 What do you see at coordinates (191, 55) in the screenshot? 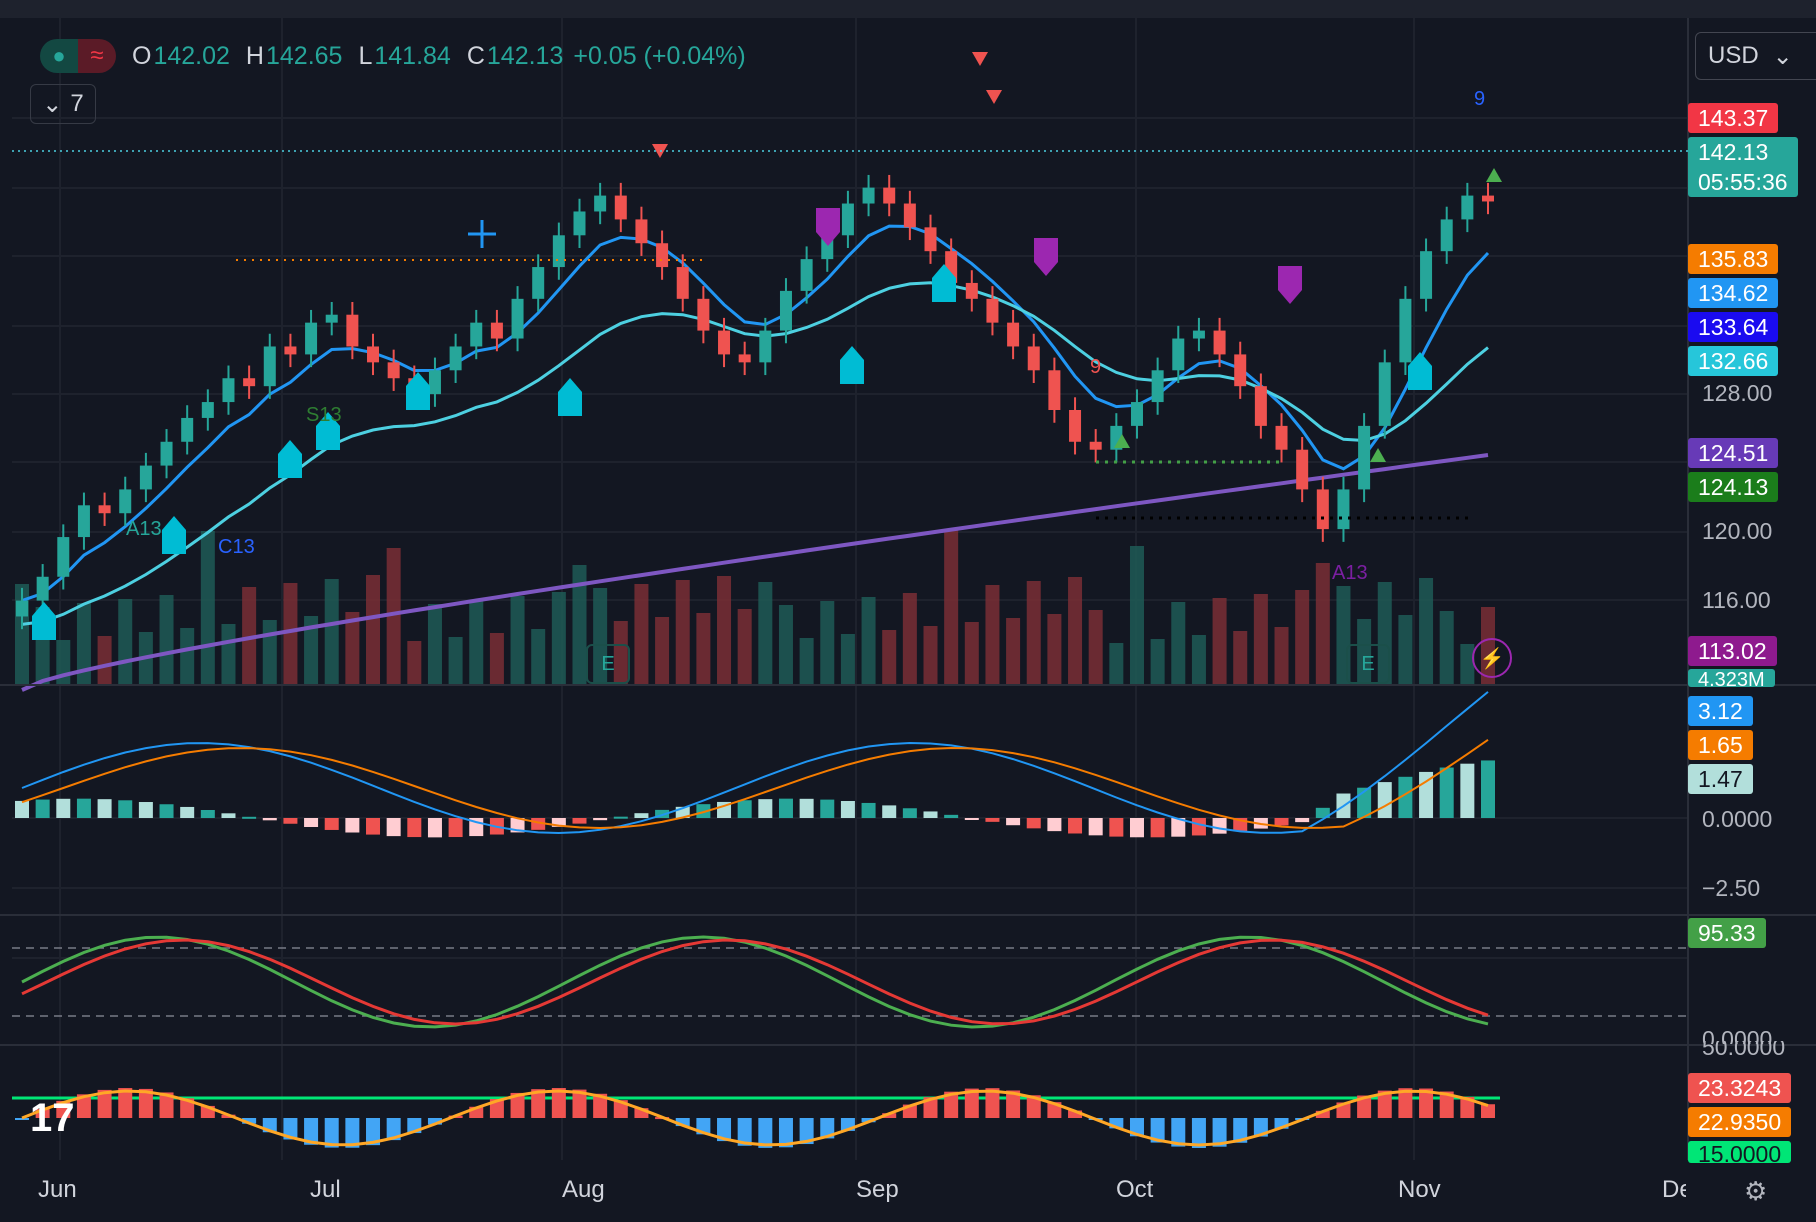
I see `open-value: 142.02` at bounding box center [191, 55].